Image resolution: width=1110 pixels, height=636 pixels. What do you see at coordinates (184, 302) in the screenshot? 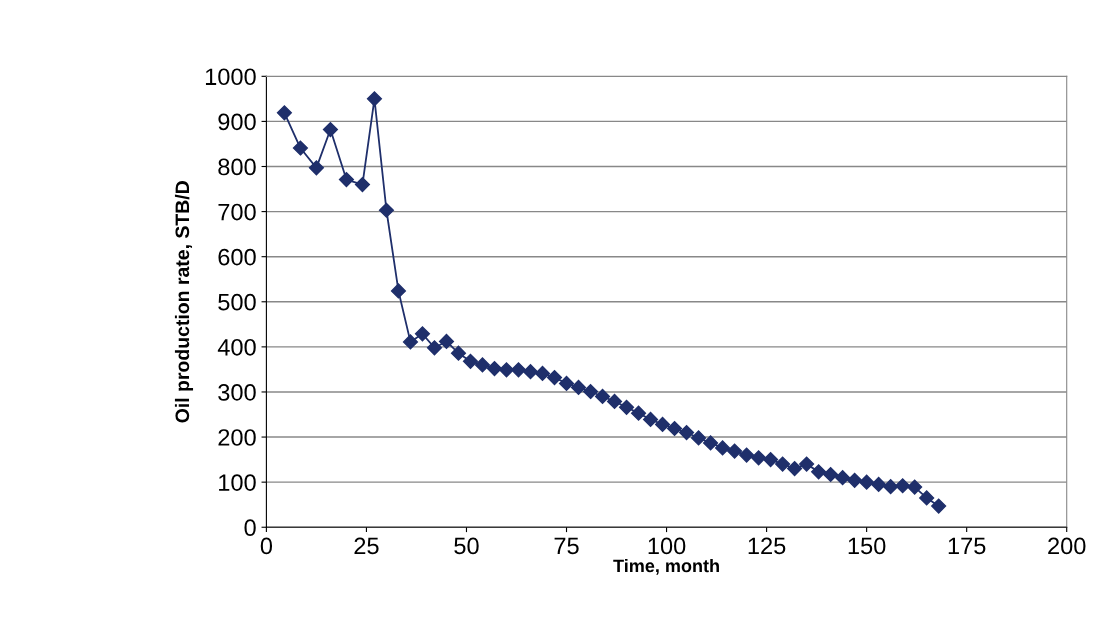
I see `y-axis-title: Oil production rate, STB/D` at bounding box center [184, 302].